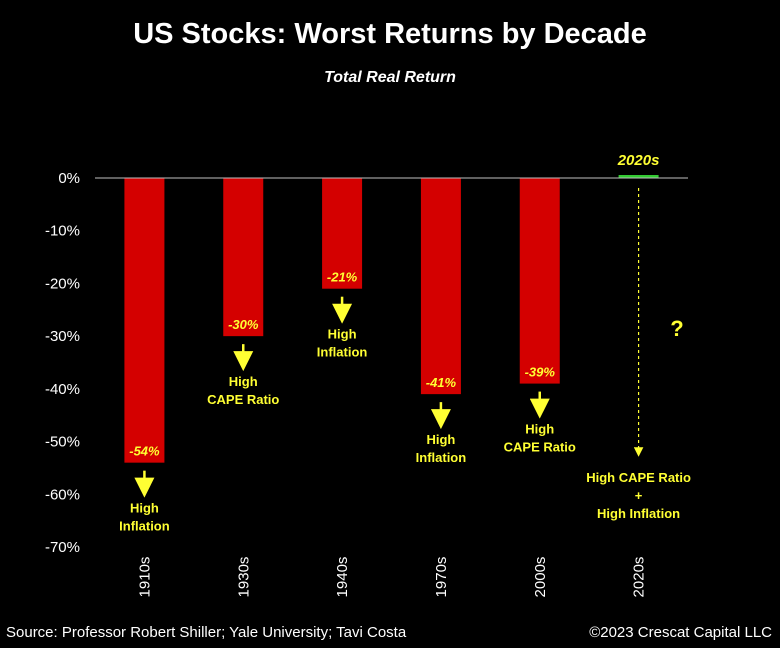  What do you see at coordinates (144, 577) in the screenshot?
I see `x-category-label: 1910s` at bounding box center [144, 577].